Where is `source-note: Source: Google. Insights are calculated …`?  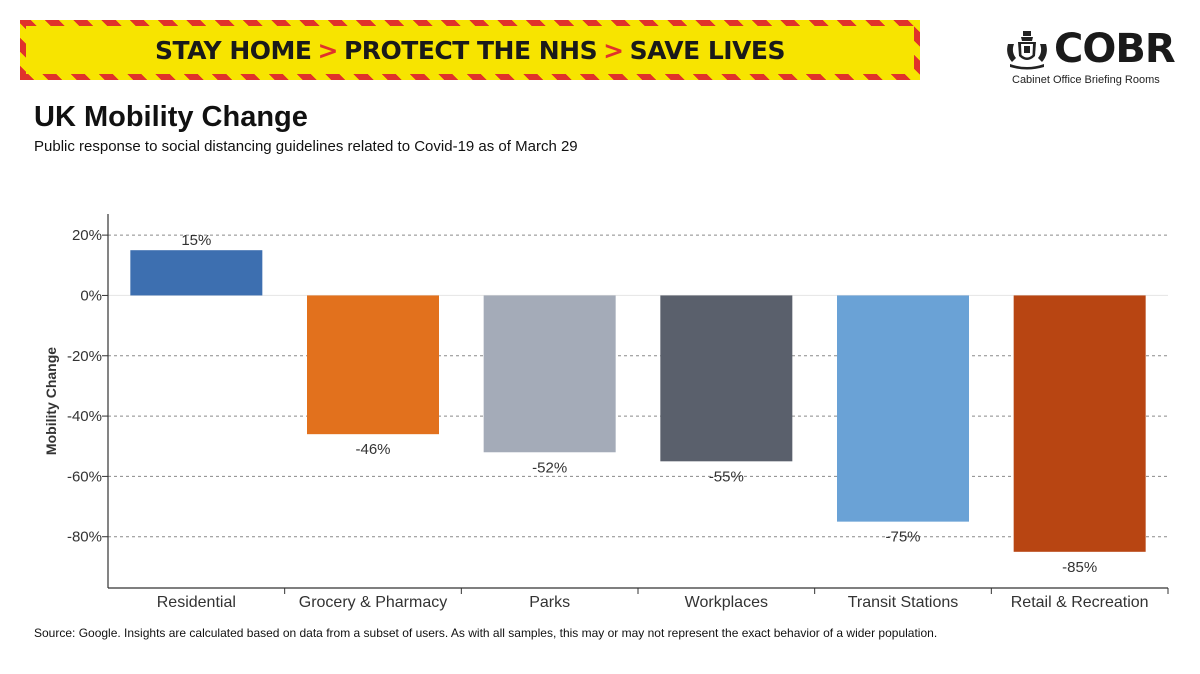 source-note: Source: Google. Insights are calculated … is located at coordinates (486, 633).